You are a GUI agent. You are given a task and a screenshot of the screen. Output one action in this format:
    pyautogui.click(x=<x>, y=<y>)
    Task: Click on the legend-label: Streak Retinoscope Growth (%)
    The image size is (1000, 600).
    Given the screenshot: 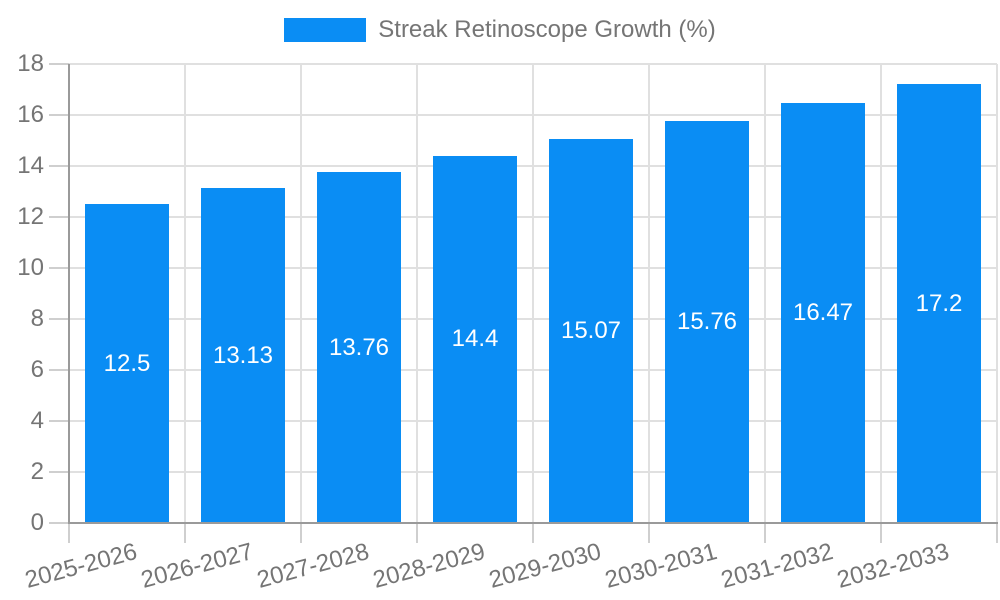 What is the action you would take?
    pyautogui.click(x=547, y=29)
    